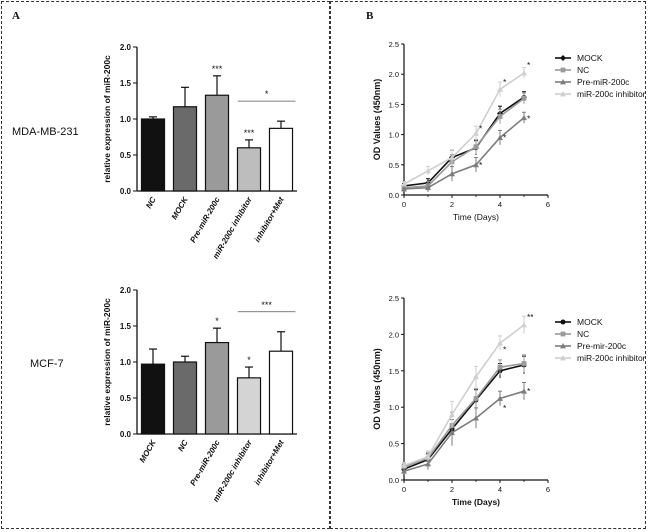 The image size is (648, 532). What do you see at coordinates (530, 317) in the screenshot?
I see `significance-mark: **` at bounding box center [530, 317].